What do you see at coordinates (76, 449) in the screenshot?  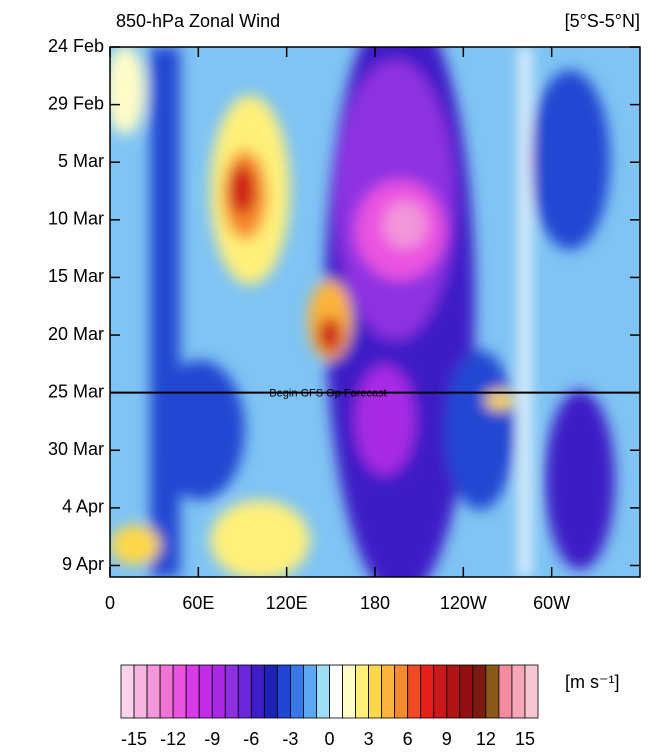 I see `y-tick-label: 30 Mar` at bounding box center [76, 449].